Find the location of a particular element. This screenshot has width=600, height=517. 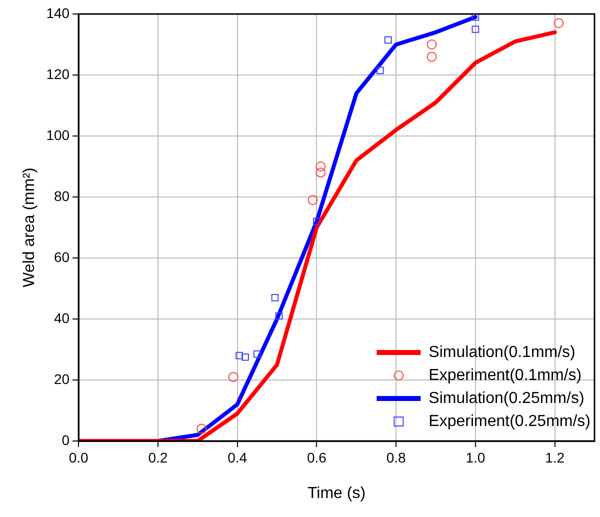

x-tick-label: 0.4 is located at coordinates (238, 457).